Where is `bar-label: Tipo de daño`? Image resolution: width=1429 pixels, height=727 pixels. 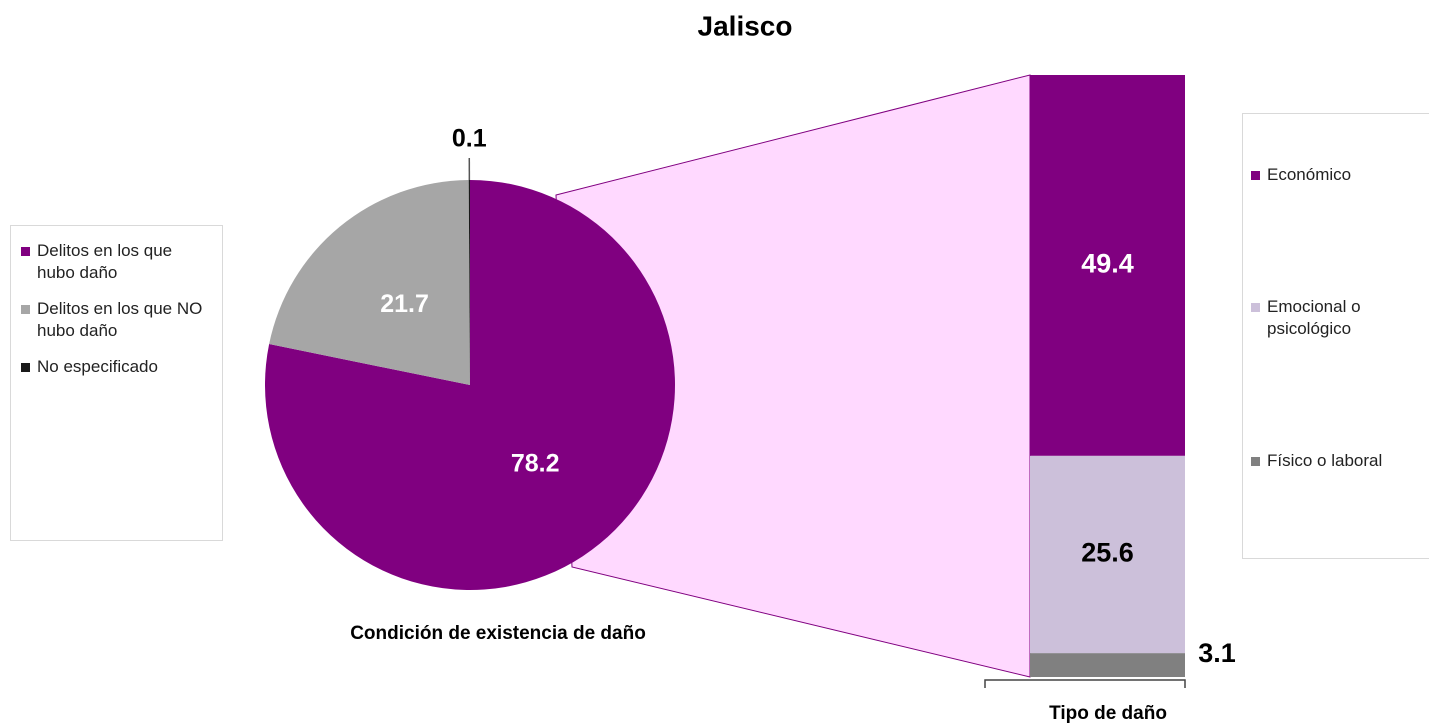
bar-label: Tipo de daño is located at coordinates (1108, 713).